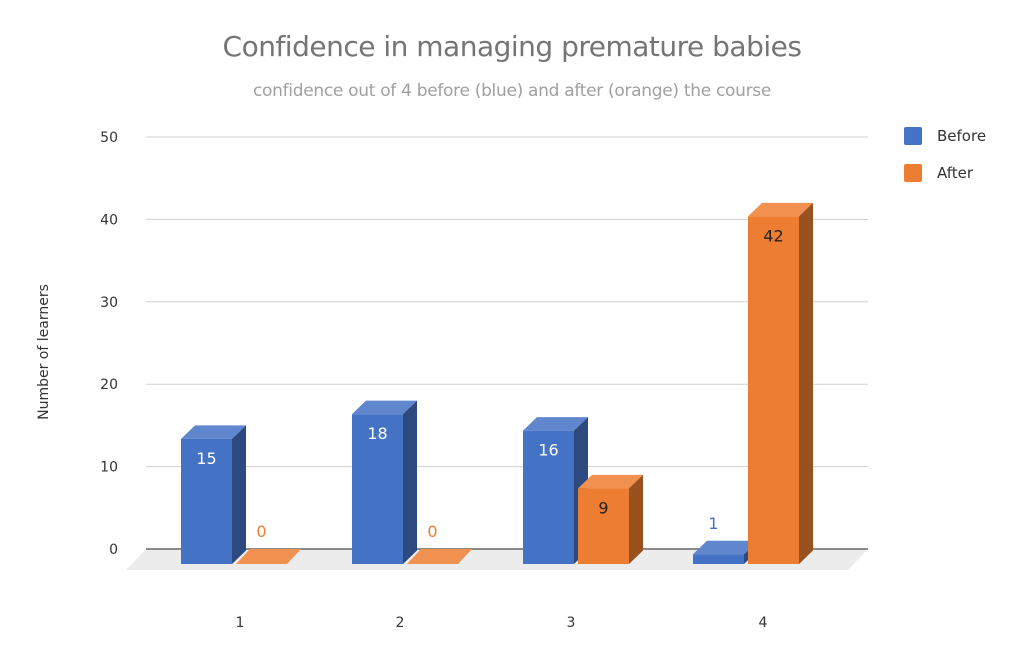 The width and height of the screenshot is (1024, 665). What do you see at coordinates (377, 433) in the screenshot?
I see `data-label: 18` at bounding box center [377, 433].